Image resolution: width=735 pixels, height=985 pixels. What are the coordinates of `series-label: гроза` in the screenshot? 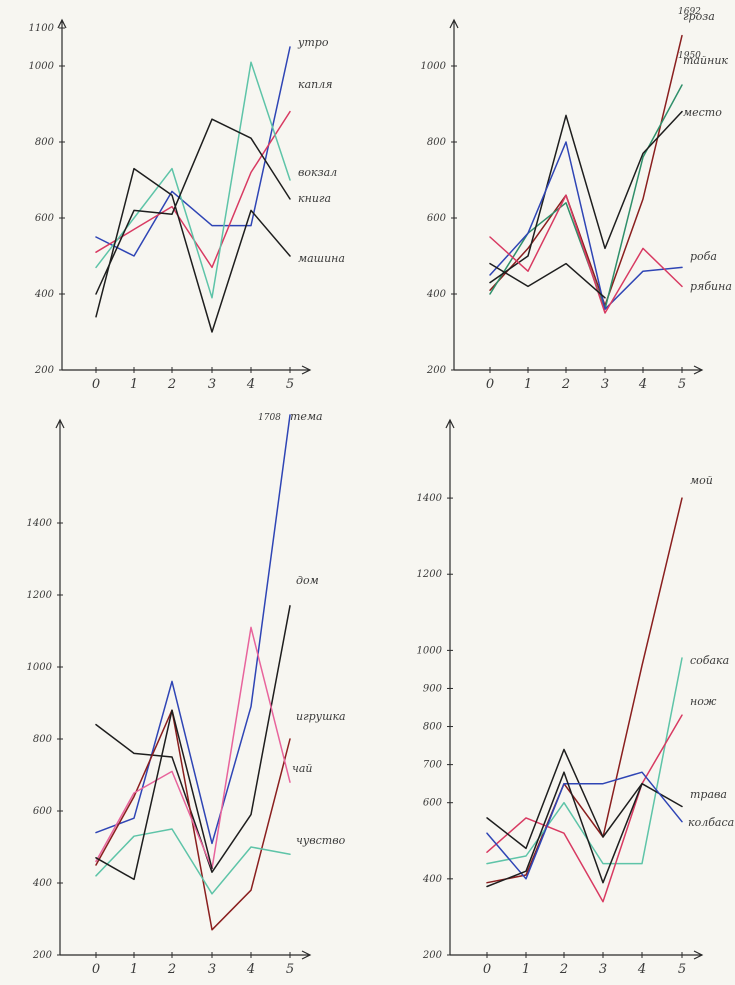 It's located at (699, 16).